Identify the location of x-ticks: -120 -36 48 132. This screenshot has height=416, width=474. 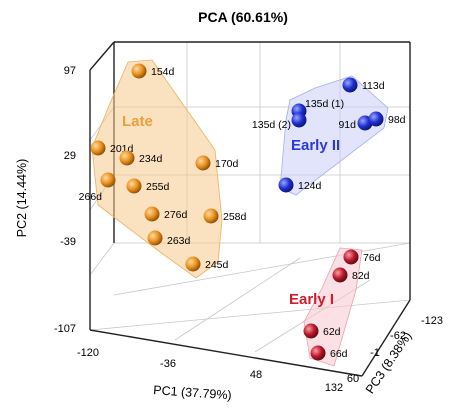
(210, 370).